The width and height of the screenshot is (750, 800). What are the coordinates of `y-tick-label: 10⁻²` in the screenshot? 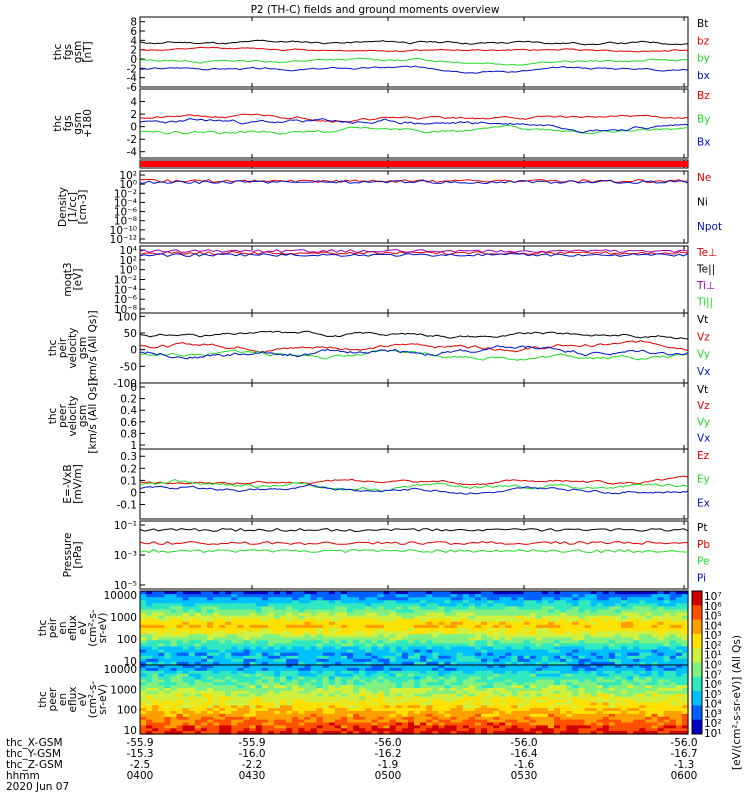 It's located at (125, 194).